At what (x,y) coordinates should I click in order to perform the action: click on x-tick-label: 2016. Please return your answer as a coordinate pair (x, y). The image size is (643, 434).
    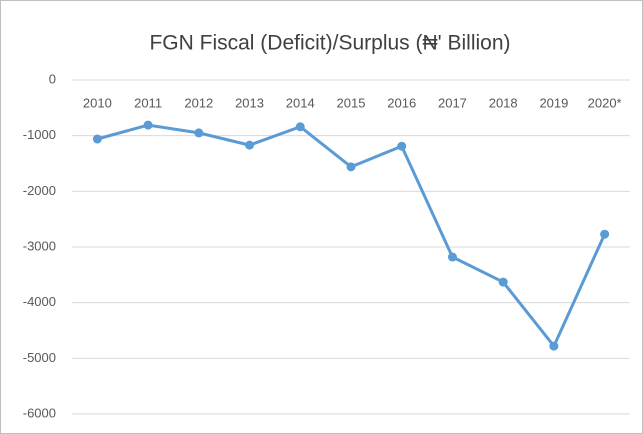
    Looking at the image, I should click on (401, 102).